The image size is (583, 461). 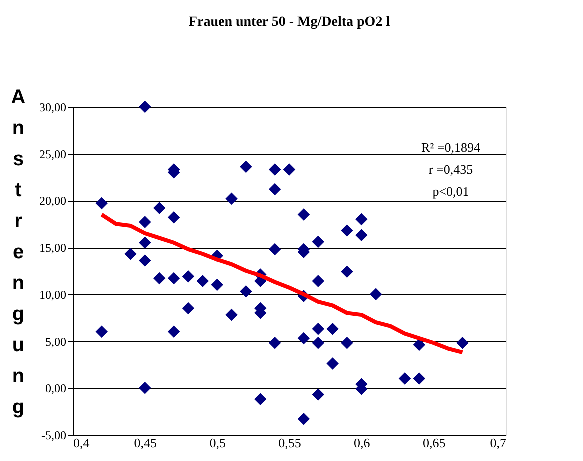 What do you see at coordinates (289, 22) in the screenshot?
I see `chart-title: Frauen unter 50 - Mg/Delta pO2 l` at bounding box center [289, 22].